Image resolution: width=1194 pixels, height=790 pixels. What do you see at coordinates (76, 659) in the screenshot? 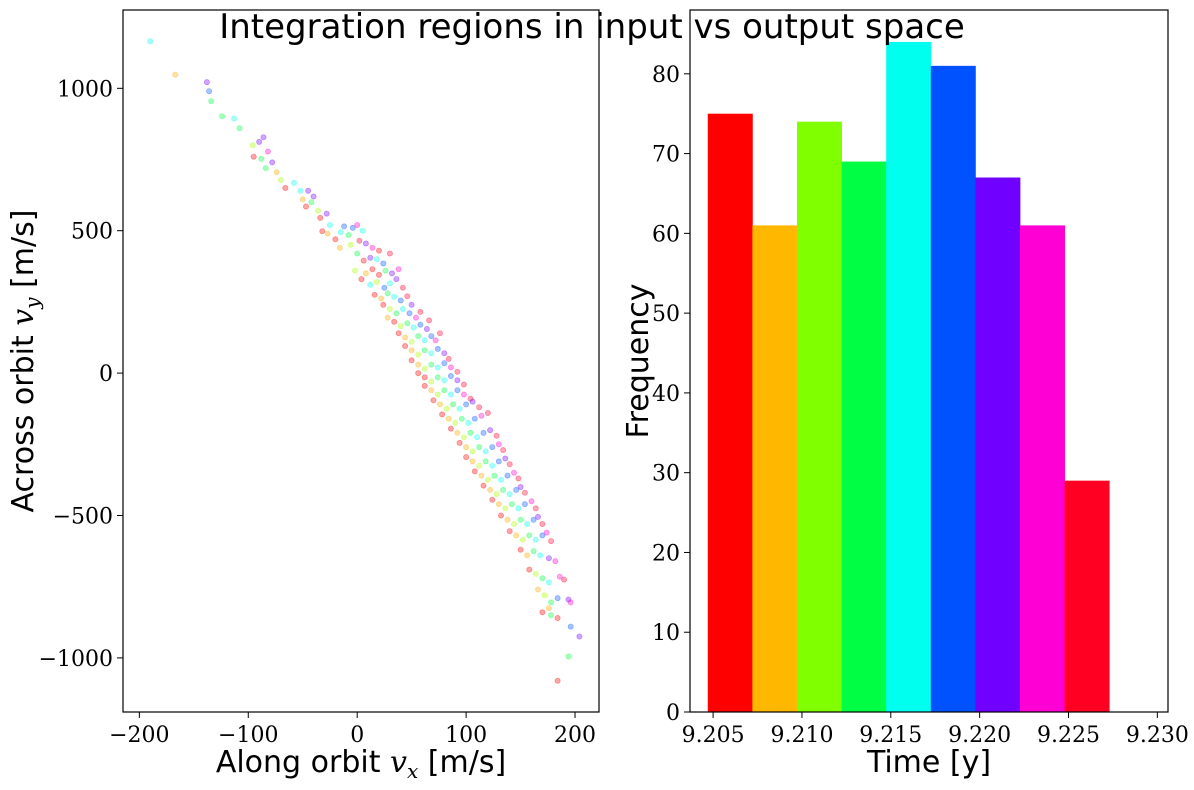
I see `scatter-y-tick-label: −1000` at bounding box center [76, 659].